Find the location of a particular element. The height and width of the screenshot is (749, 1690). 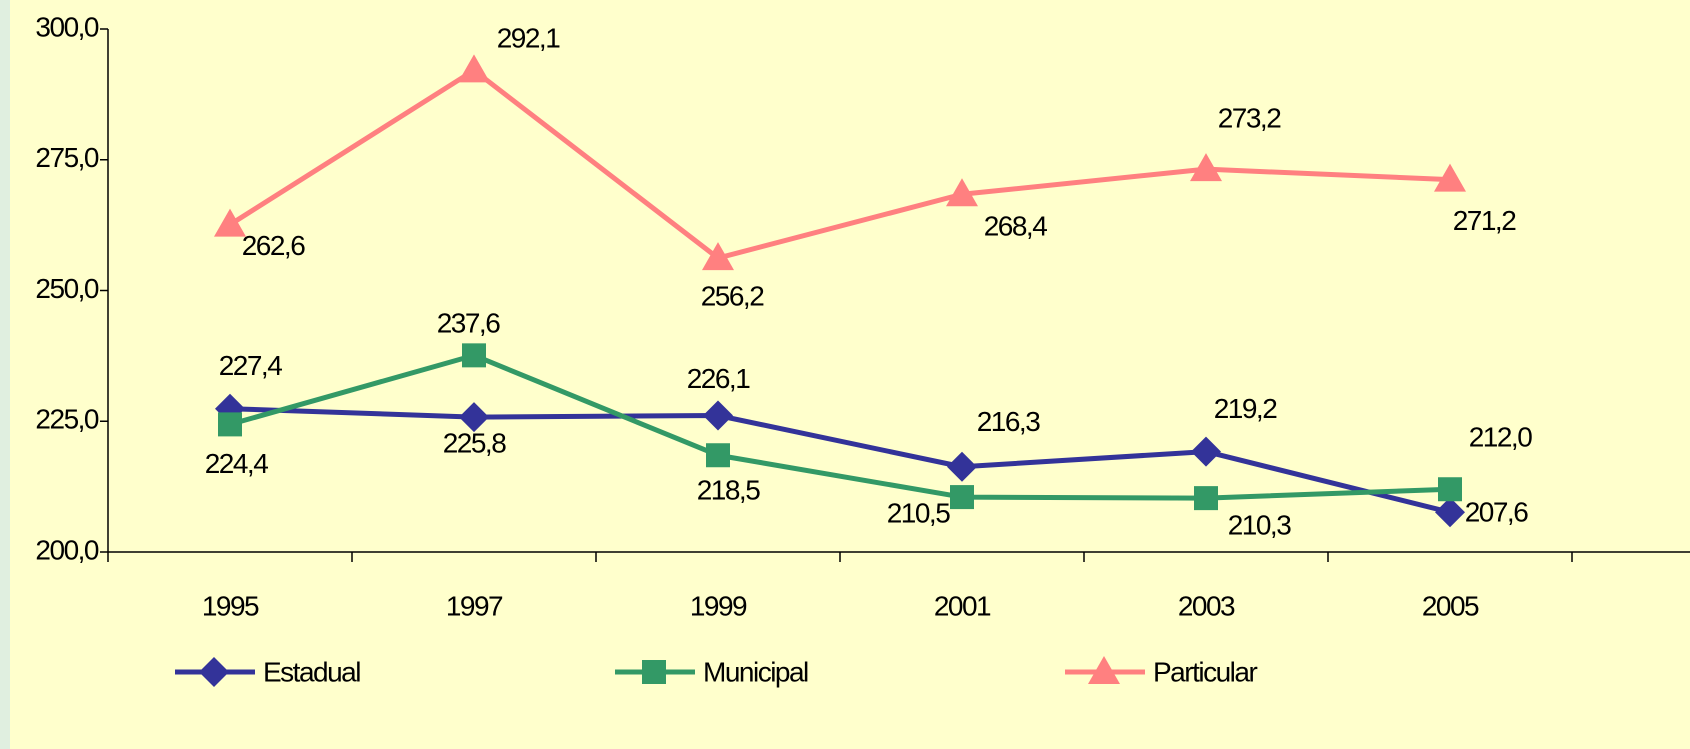

data-label: 212,0 is located at coordinates (1500, 437).